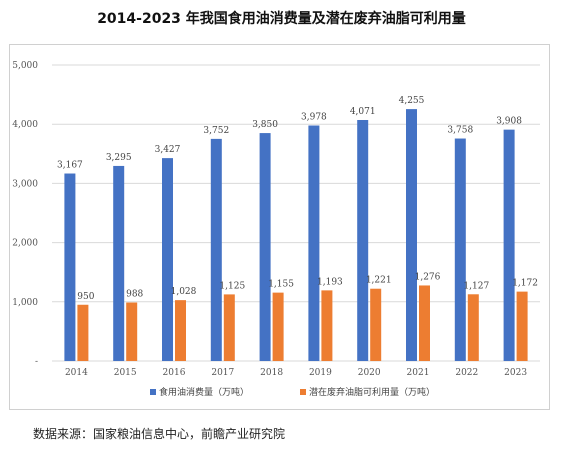  What do you see at coordinates (85, 297) in the screenshot?
I see `data-label: 950` at bounding box center [85, 297].